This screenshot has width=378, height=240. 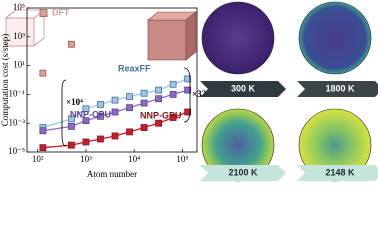 What do you see at coordinates (86, 159) in the screenshot?
I see `x-tick-label: 10³` at bounding box center [86, 159].